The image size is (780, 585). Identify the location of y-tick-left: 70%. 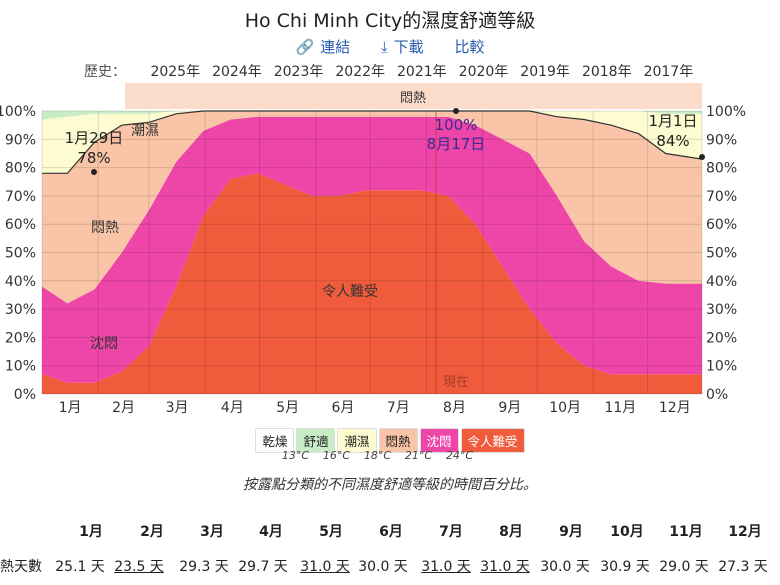
(20, 197).